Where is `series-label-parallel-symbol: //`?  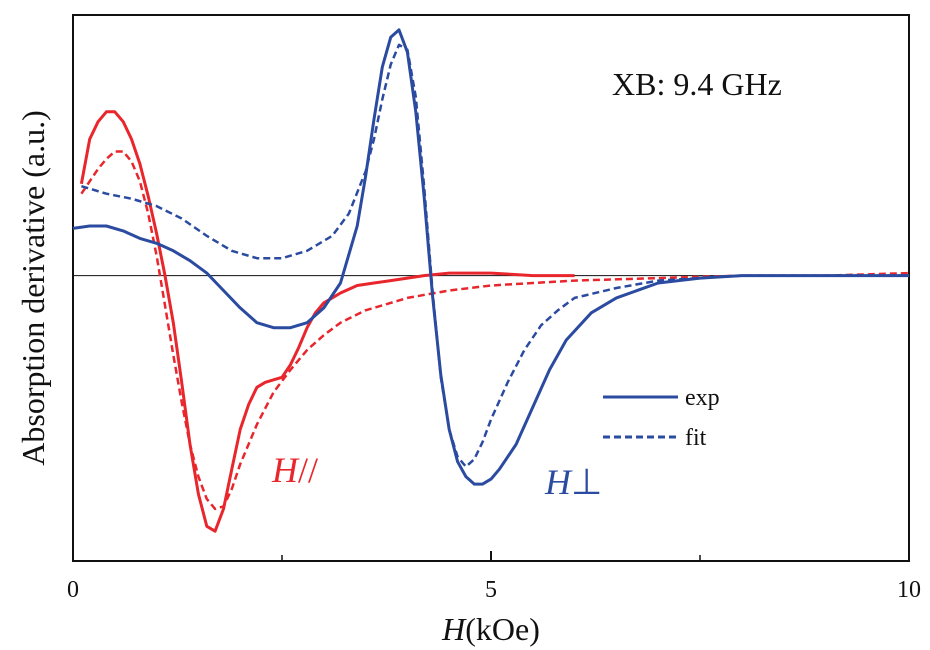 series-label-parallel-symbol: // is located at coordinates (308, 470).